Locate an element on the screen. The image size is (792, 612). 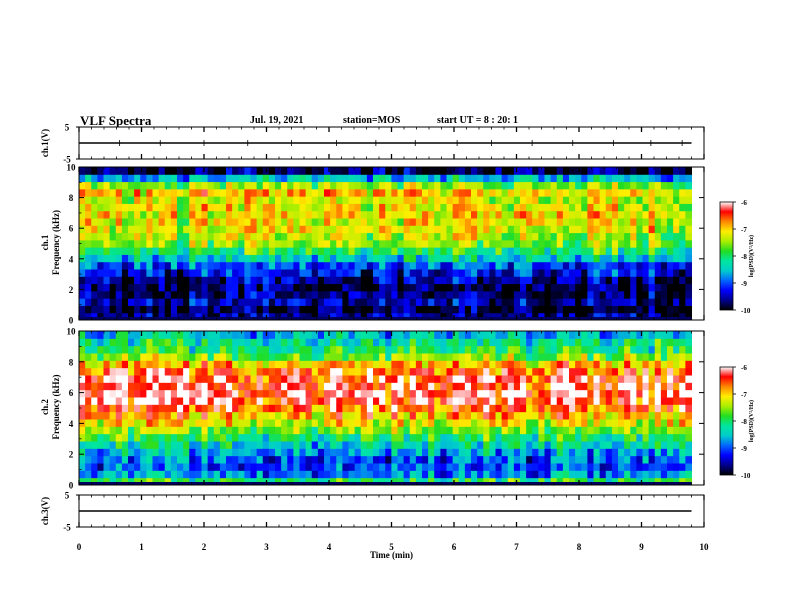
x-tick-label: 3 is located at coordinates (266, 547).